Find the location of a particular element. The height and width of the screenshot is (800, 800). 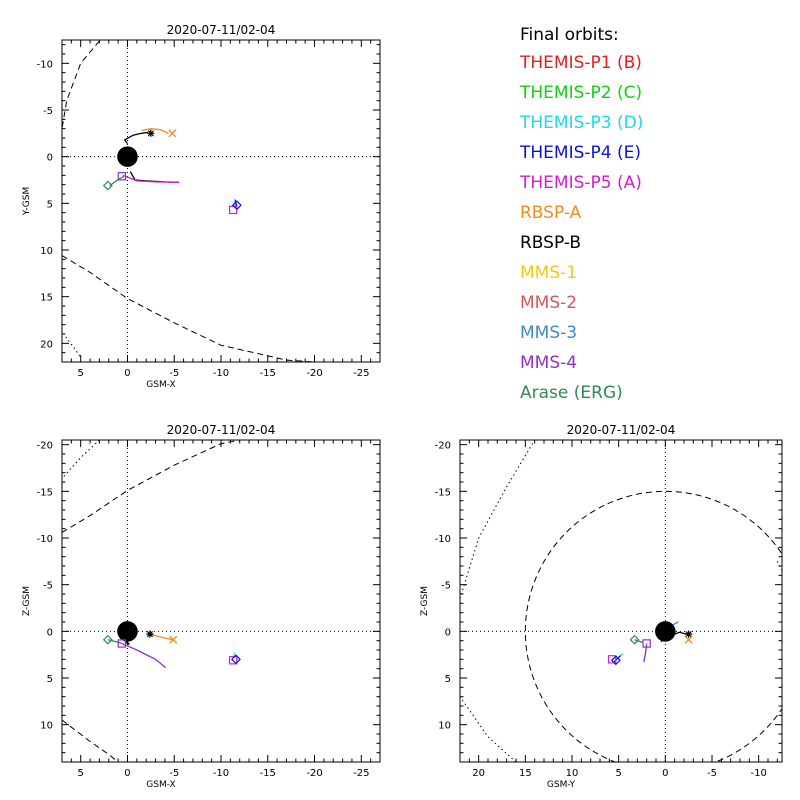

x-axis-label: GSM-Y is located at coordinates (561, 785).